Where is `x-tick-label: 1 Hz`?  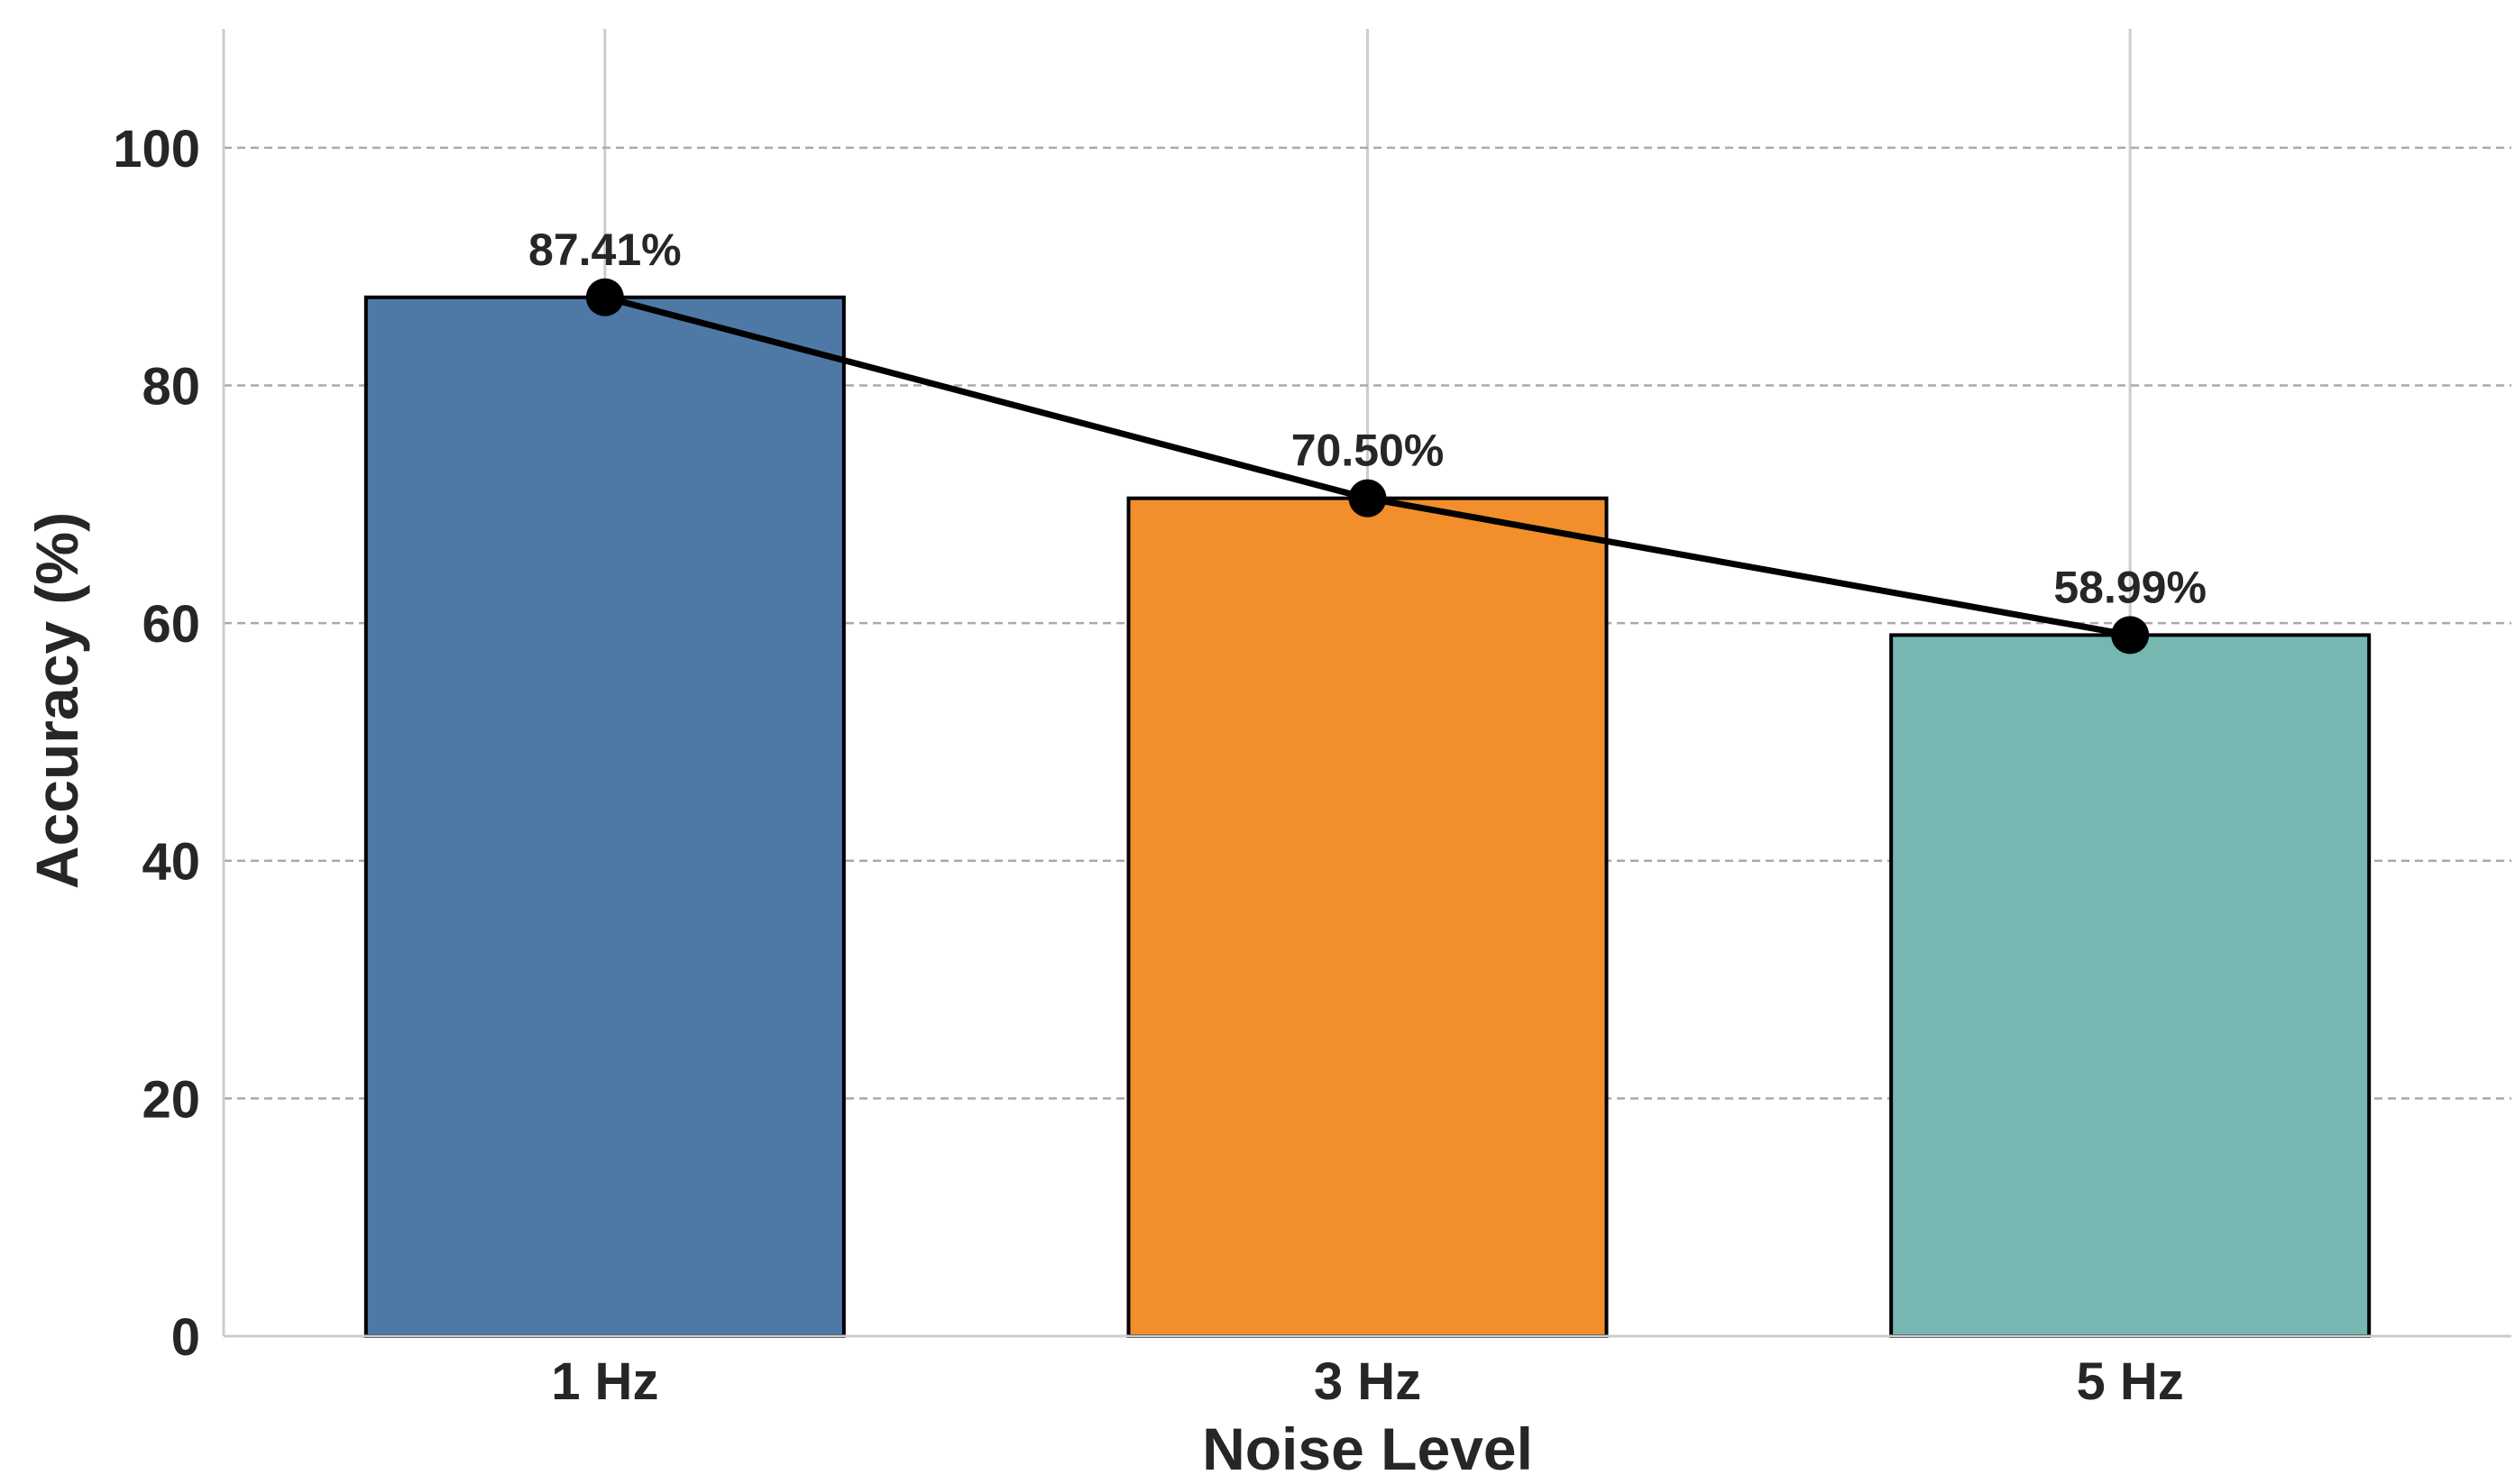 x-tick-label: 1 Hz is located at coordinates (604, 1381).